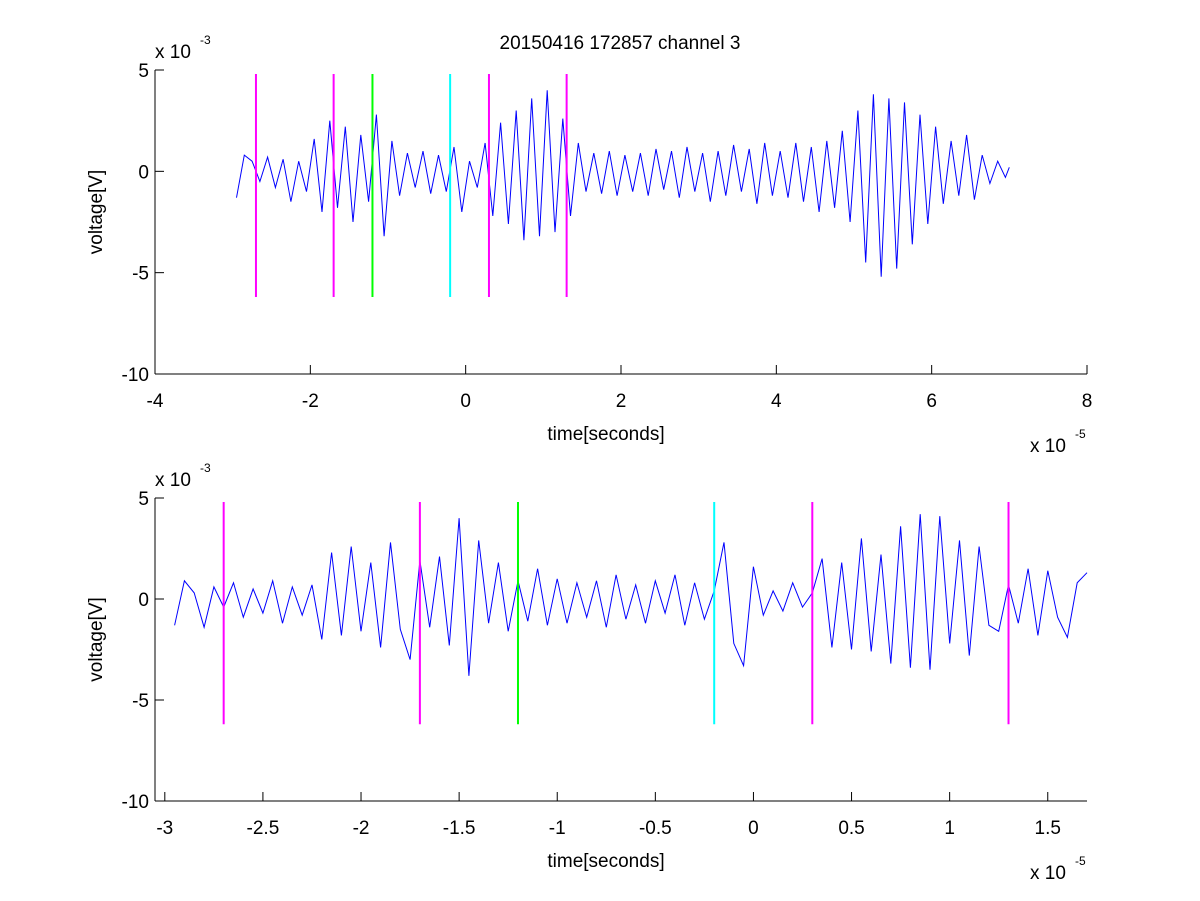  What do you see at coordinates (949, 828) in the screenshot?
I see `plot2-x-tick-label: 1` at bounding box center [949, 828].